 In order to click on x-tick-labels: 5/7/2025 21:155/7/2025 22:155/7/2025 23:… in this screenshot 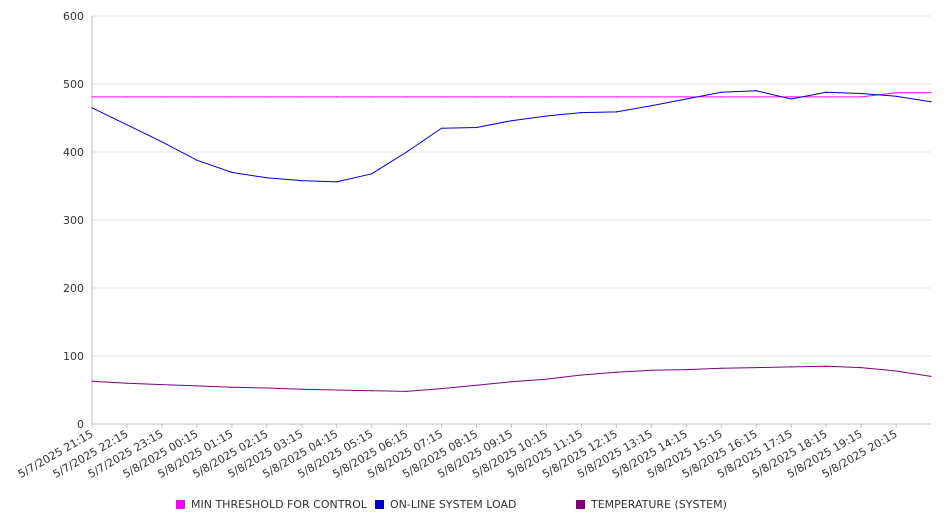, I will do `click(458, 452)`.